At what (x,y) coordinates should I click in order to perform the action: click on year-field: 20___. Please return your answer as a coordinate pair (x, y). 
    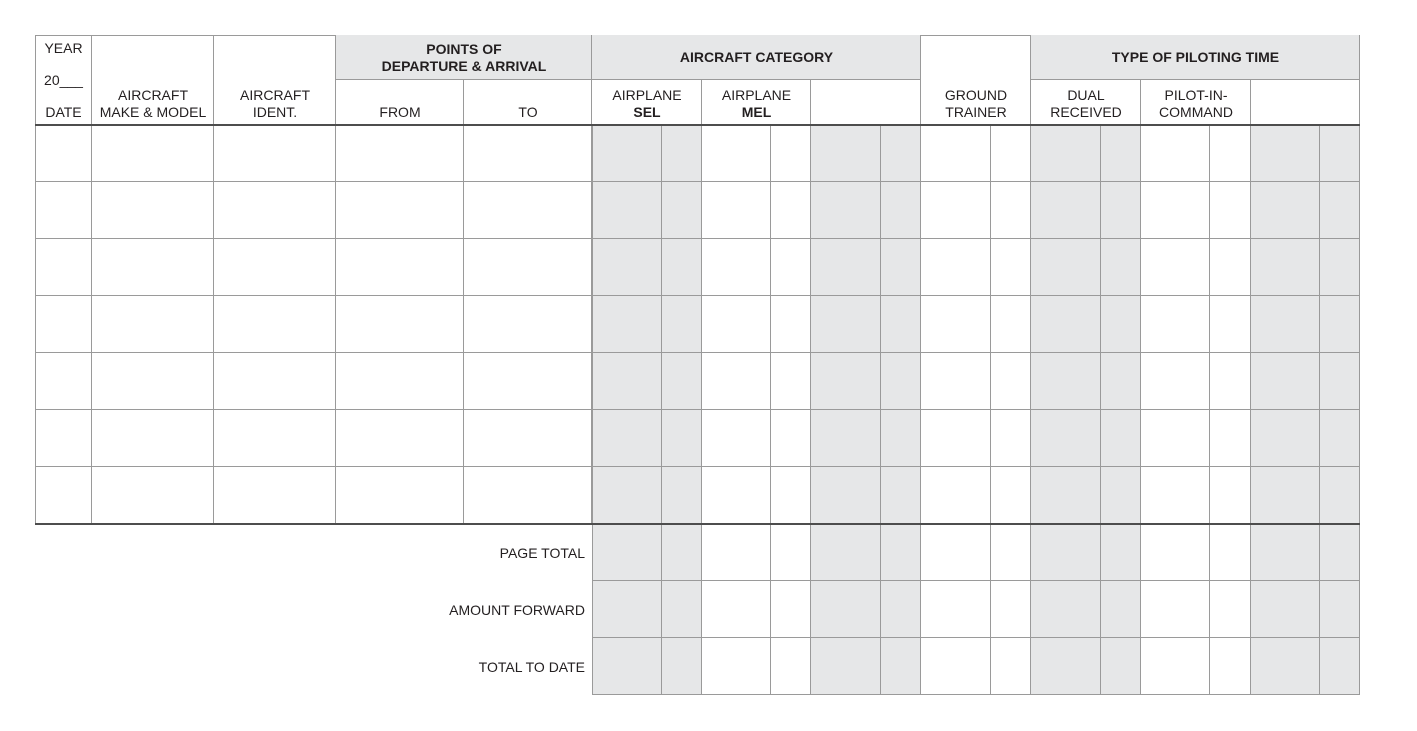
    Looking at the image, I should click on (63, 80).